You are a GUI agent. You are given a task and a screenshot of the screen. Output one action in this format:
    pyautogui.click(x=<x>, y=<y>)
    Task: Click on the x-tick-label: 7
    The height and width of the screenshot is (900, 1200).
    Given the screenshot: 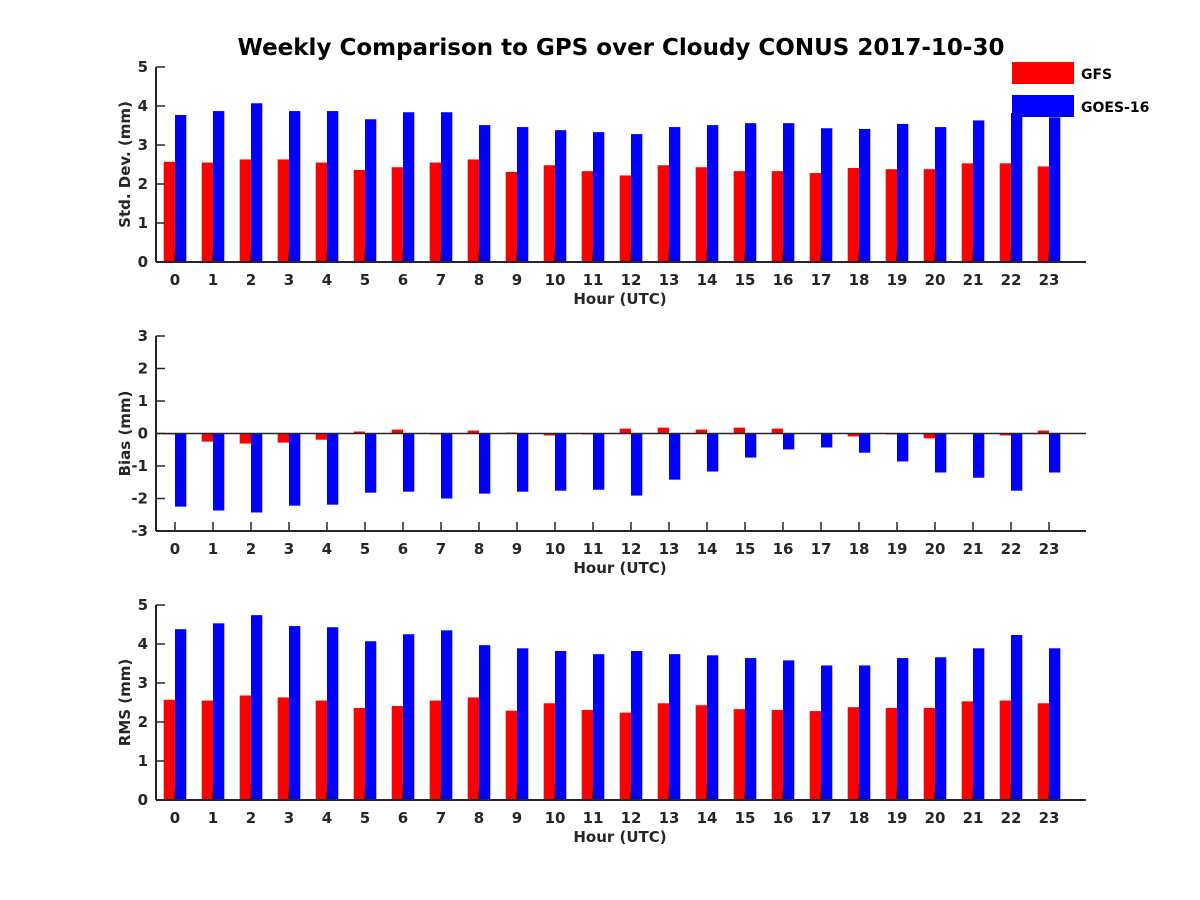 What is the action you would take?
    pyautogui.click(x=441, y=549)
    